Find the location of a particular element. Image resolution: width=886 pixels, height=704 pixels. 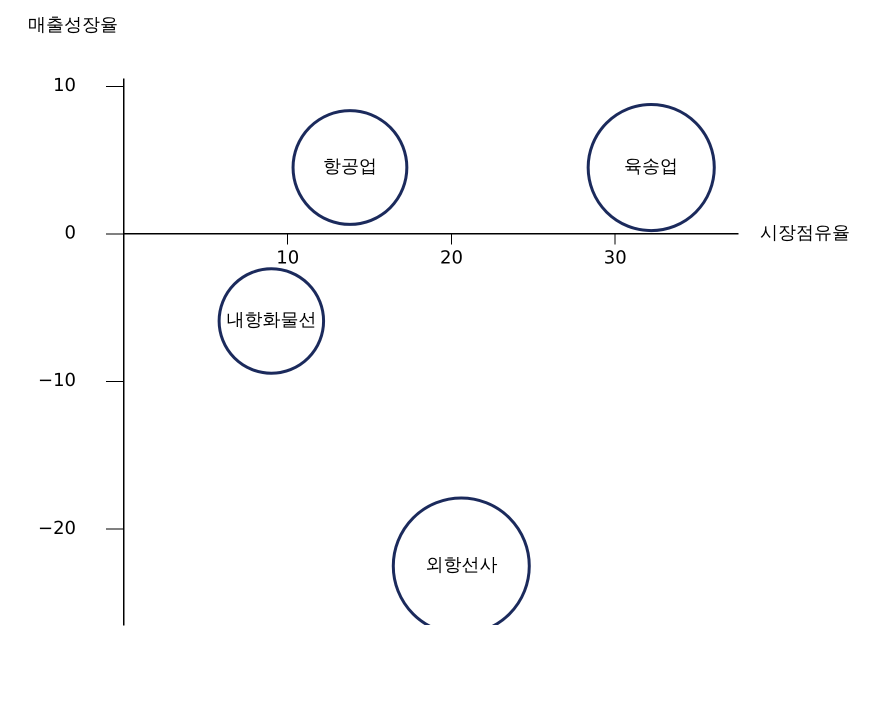

y-tick-label: 0 is located at coordinates (70, 233).